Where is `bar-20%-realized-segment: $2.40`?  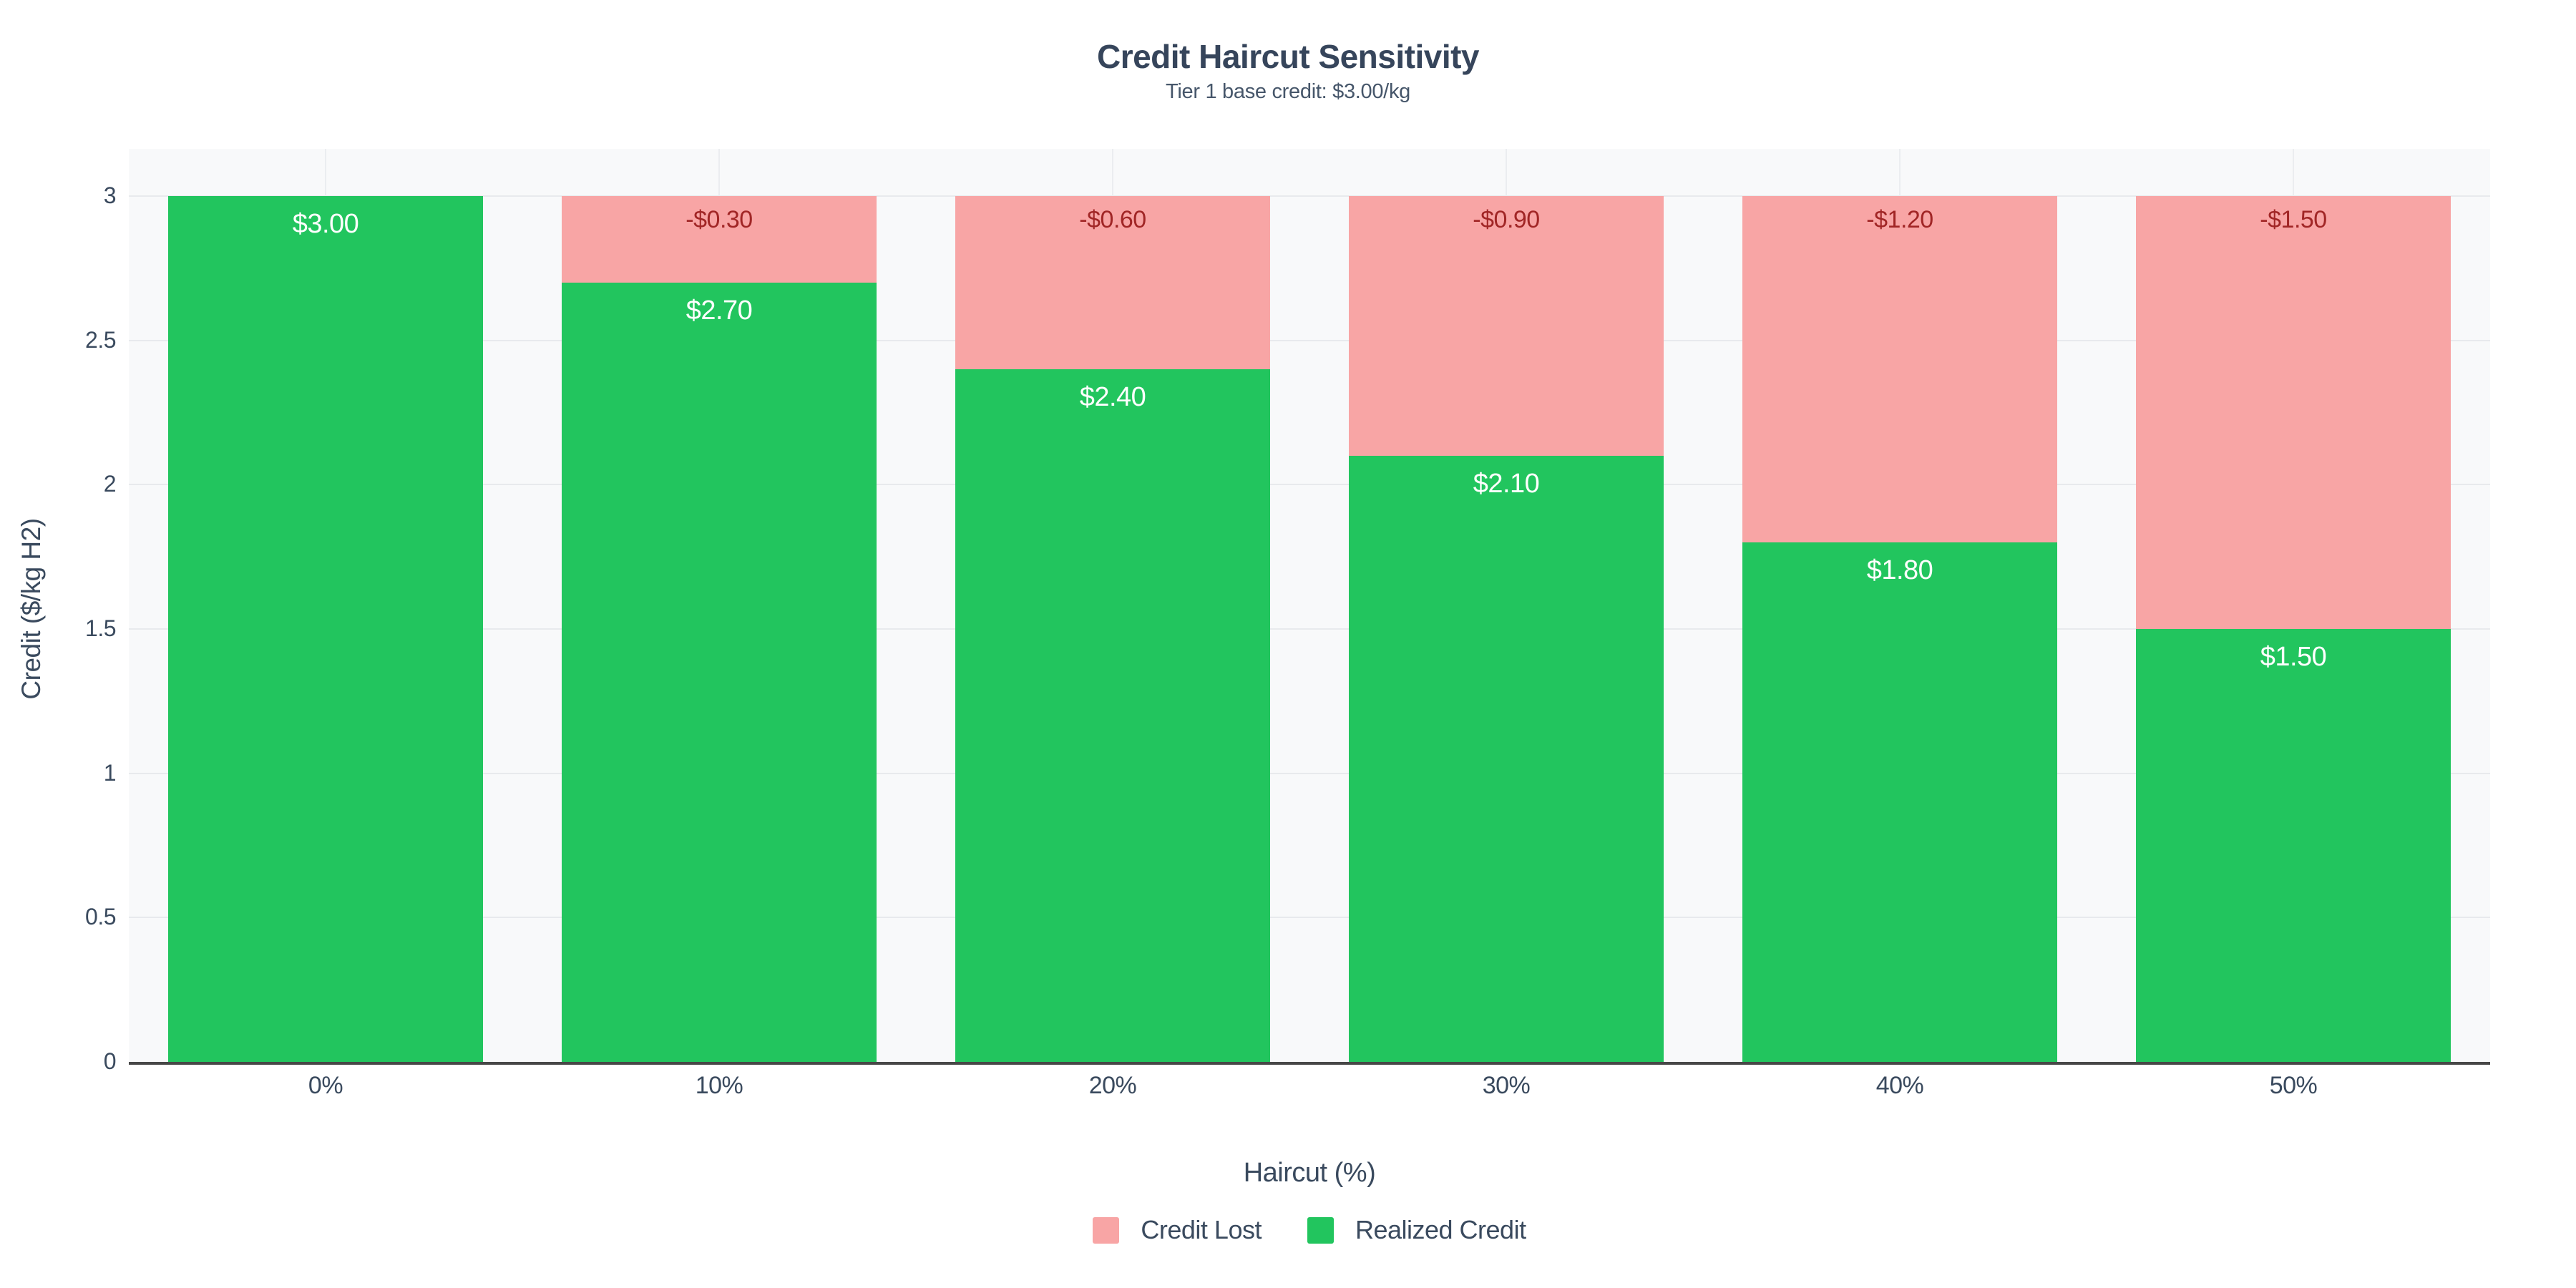
bar-20%-realized-segment: $2.40 is located at coordinates (1112, 715).